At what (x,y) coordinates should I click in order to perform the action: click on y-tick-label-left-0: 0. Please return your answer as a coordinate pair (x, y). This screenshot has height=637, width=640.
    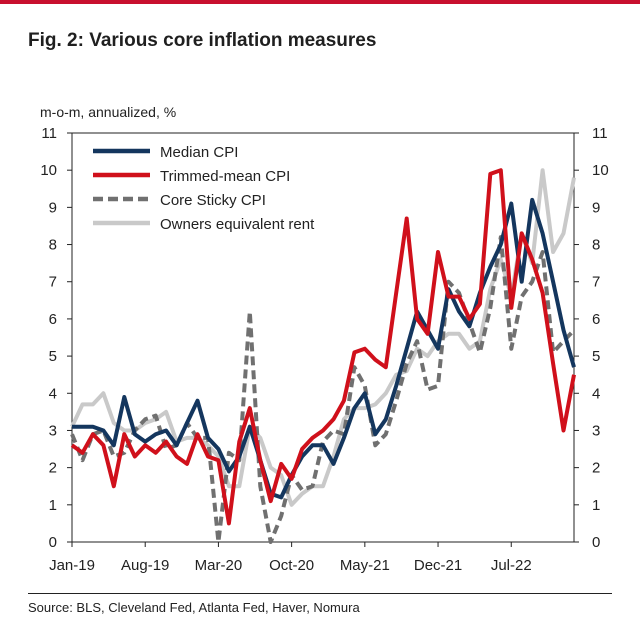
    Looking at the image, I should click on (53, 542).